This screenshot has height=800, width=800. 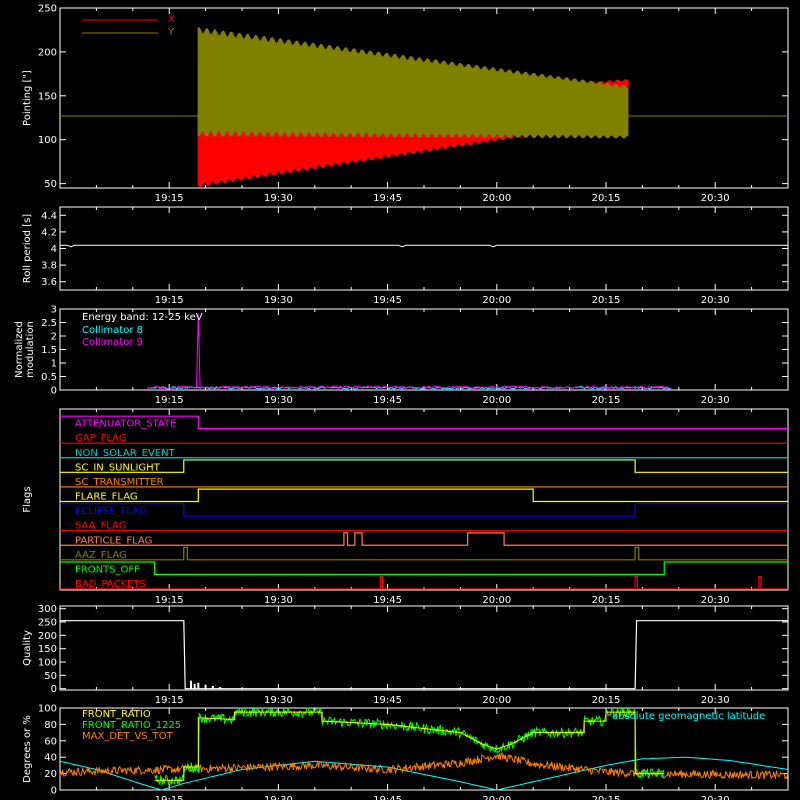 I want to click on ratio-series-absolute-geomagnetic-latitude, so click(x=424, y=773).